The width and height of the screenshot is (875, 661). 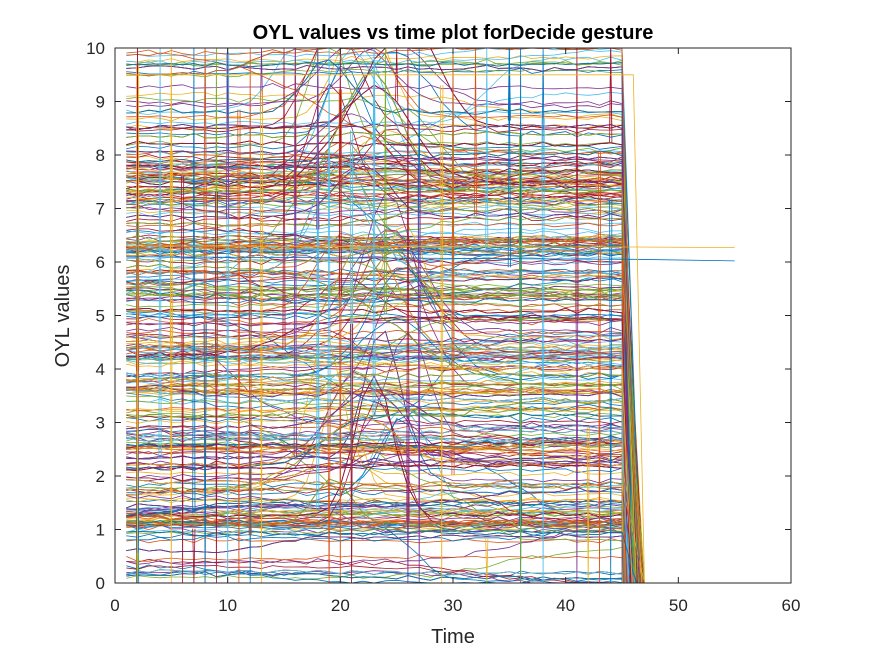 I want to click on x-tick-label: 0, so click(x=114, y=605).